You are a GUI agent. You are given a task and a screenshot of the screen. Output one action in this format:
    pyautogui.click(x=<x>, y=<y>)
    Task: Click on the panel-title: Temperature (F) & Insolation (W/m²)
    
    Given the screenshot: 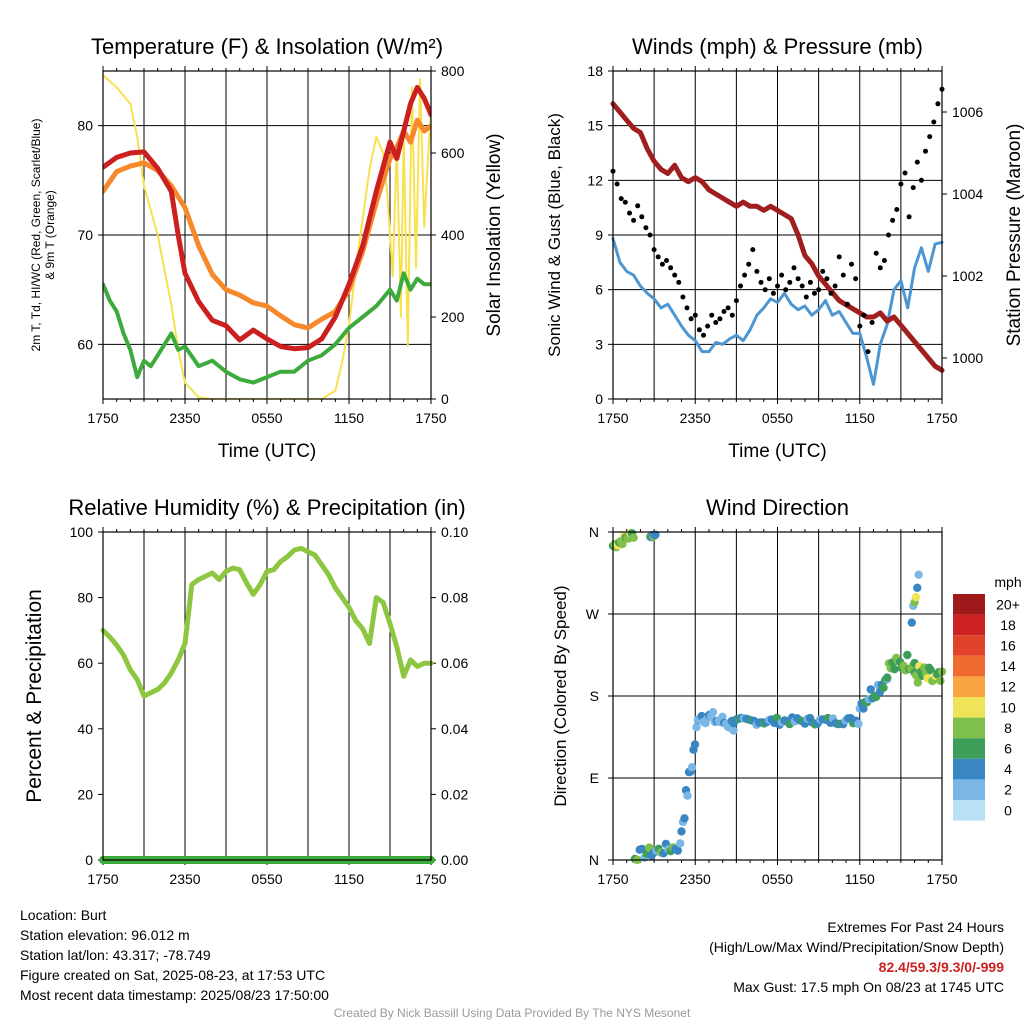 What is the action you would take?
    pyautogui.click(x=267, y=46)
    